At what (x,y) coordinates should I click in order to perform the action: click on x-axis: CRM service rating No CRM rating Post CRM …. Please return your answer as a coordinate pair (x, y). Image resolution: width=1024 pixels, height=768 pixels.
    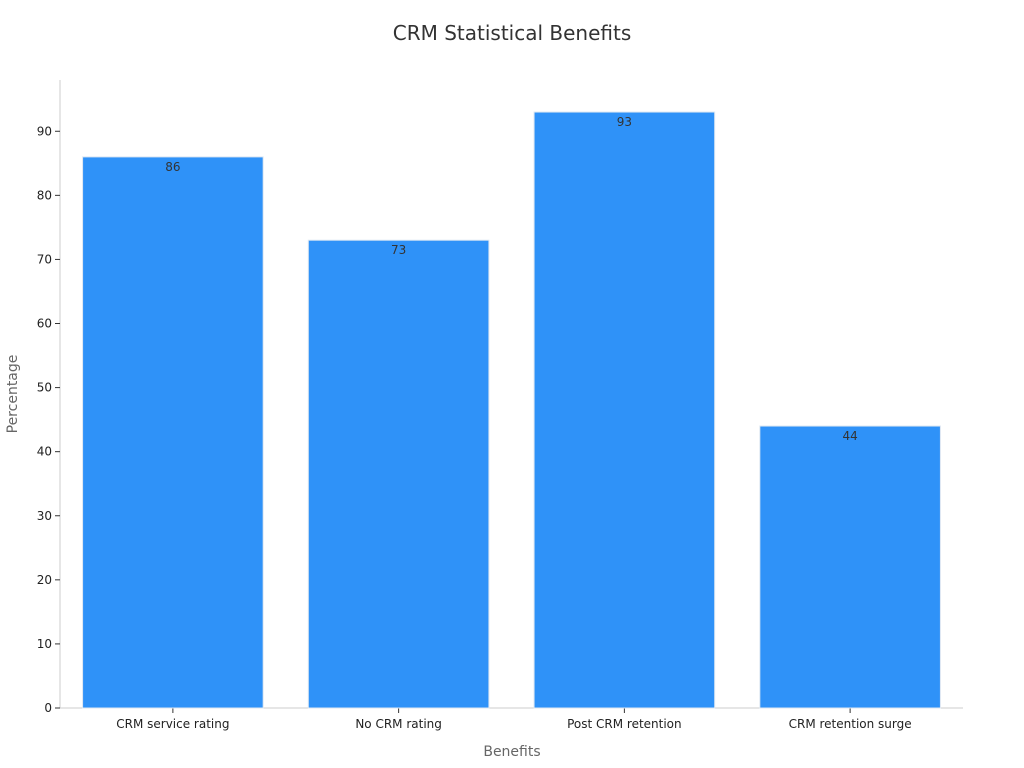
    Looking at the image, I should click on (511, 719).